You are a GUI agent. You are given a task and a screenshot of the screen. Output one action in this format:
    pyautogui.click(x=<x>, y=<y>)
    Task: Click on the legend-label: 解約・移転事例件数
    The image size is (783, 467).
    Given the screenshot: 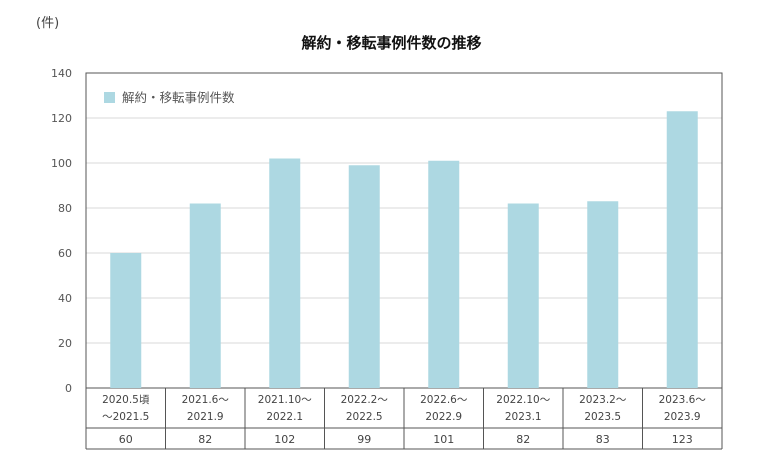 What is the action you would take?
    pyautogui.click(x=178, y=97)
    